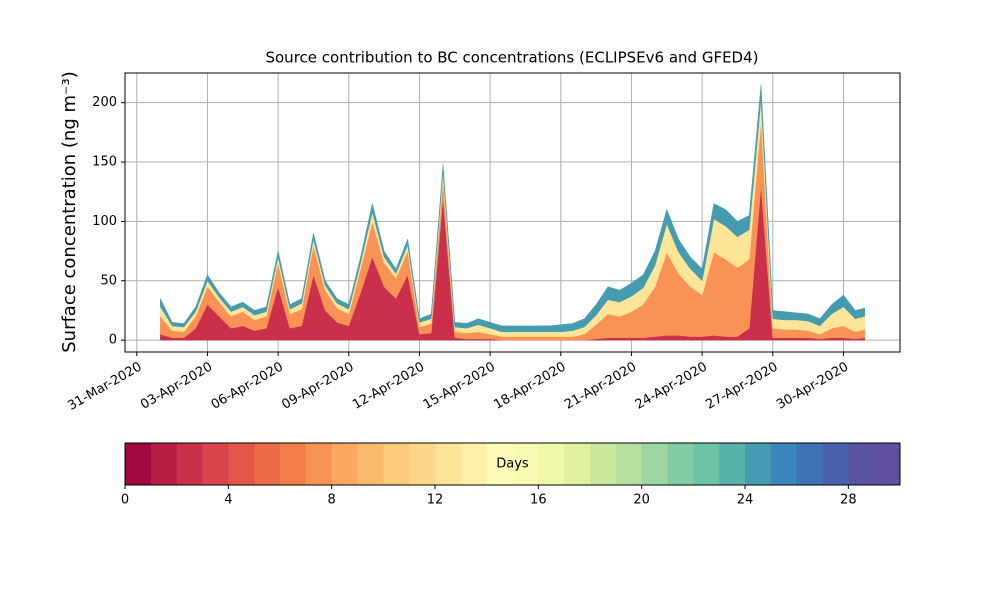 The height and width of the screenshot is (600, 1000). I want to click on x-tick-label: 06-Apr-2020, so click(247, 386).